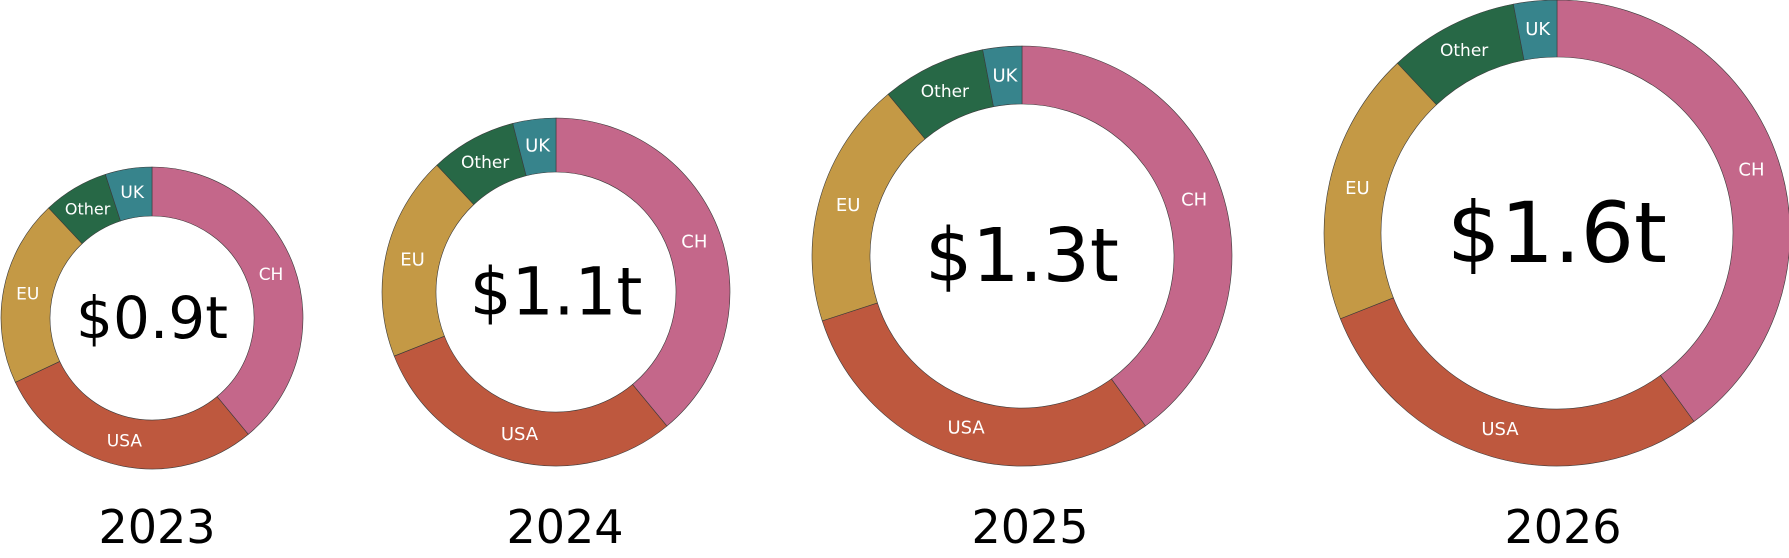 The width and height of the screenshot is (1789, 558). I want to click on total-label: $0.9t, so click(152, 318).